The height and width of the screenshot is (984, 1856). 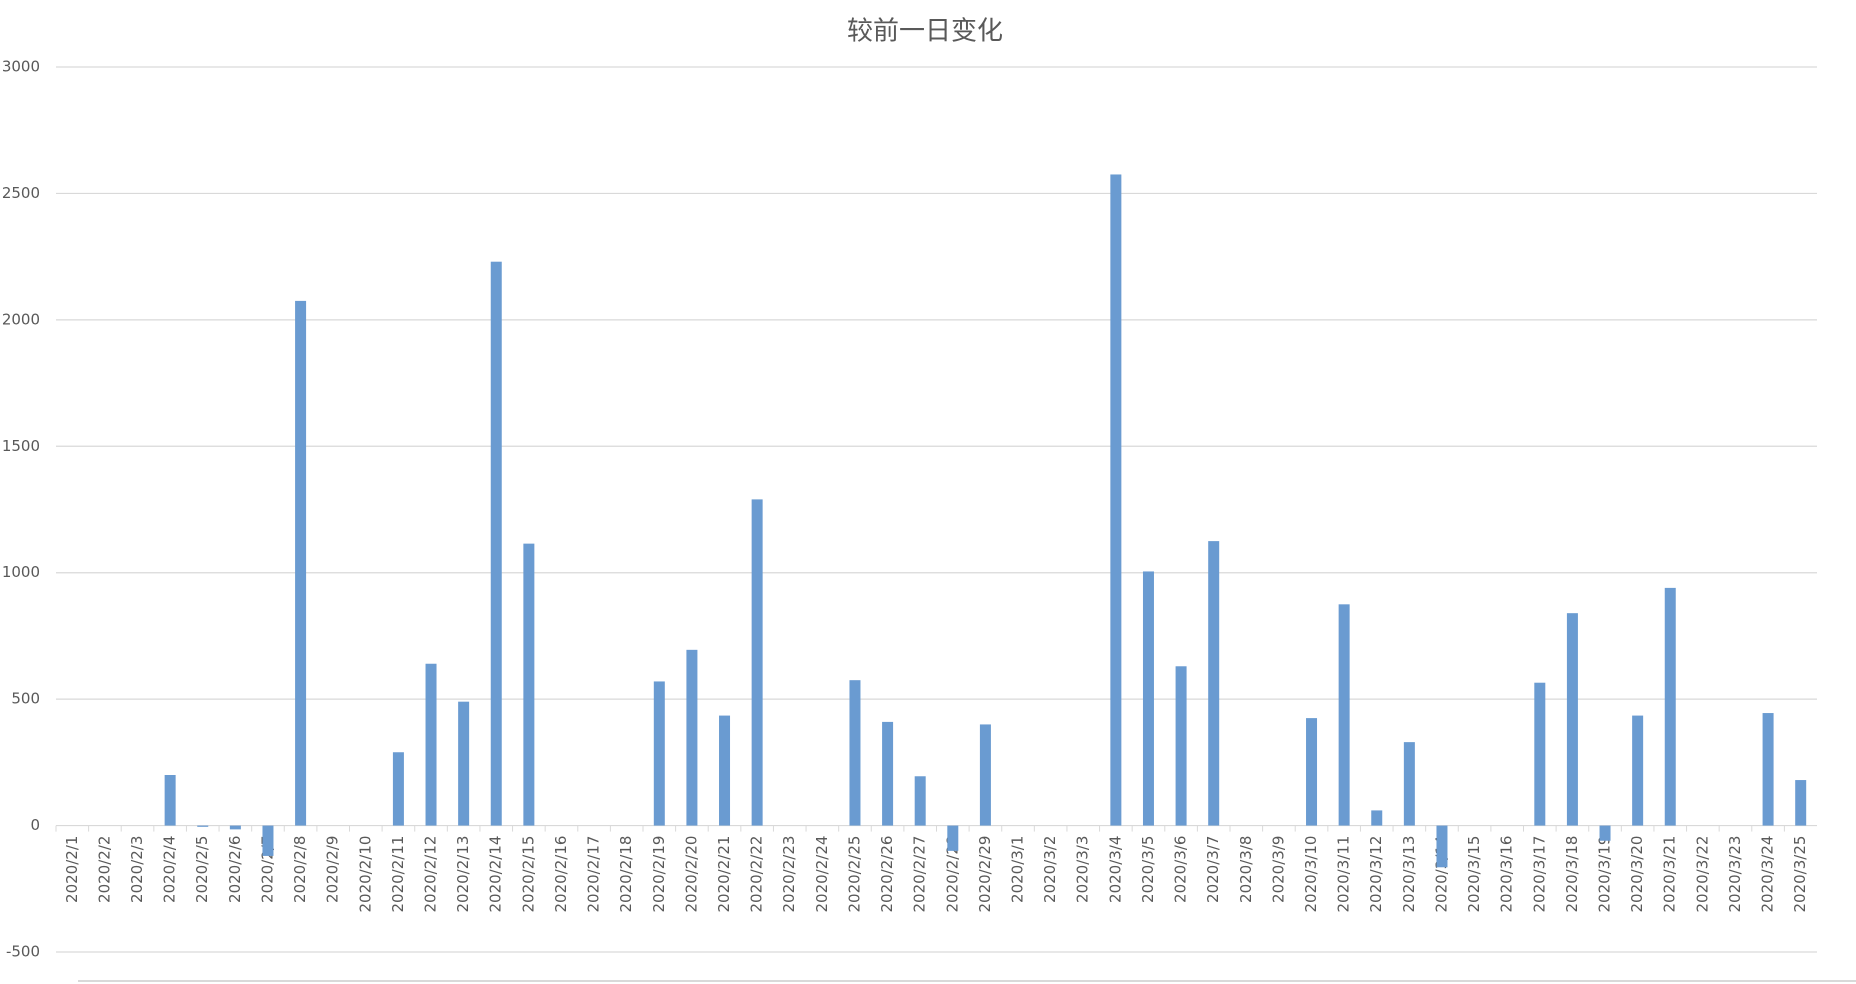 What do you see at coordinates (235, 869) in the screenshot?
I see `x-tick-label: 2020/2/6` at bounding box center [235, 869].